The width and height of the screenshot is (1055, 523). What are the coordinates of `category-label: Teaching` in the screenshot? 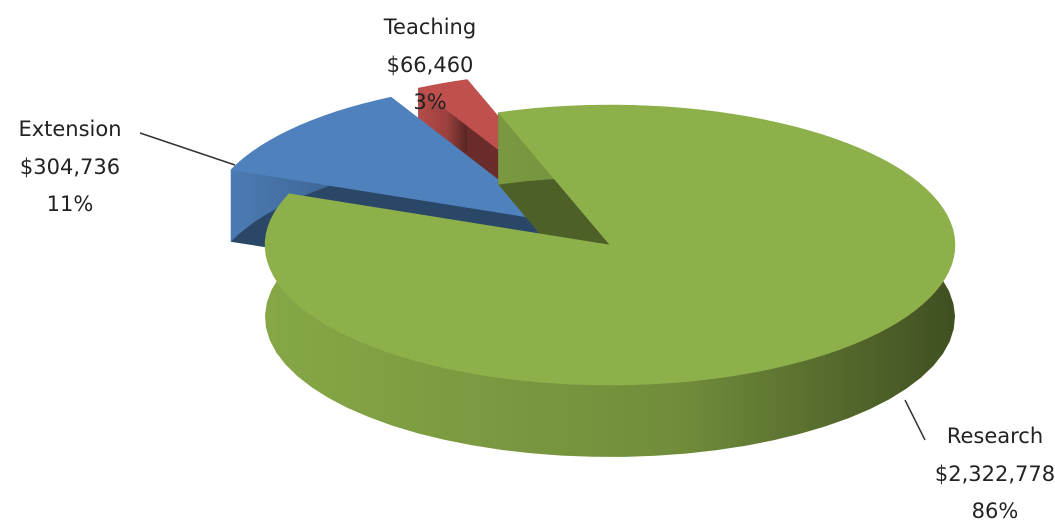 It's located at (429, 27).